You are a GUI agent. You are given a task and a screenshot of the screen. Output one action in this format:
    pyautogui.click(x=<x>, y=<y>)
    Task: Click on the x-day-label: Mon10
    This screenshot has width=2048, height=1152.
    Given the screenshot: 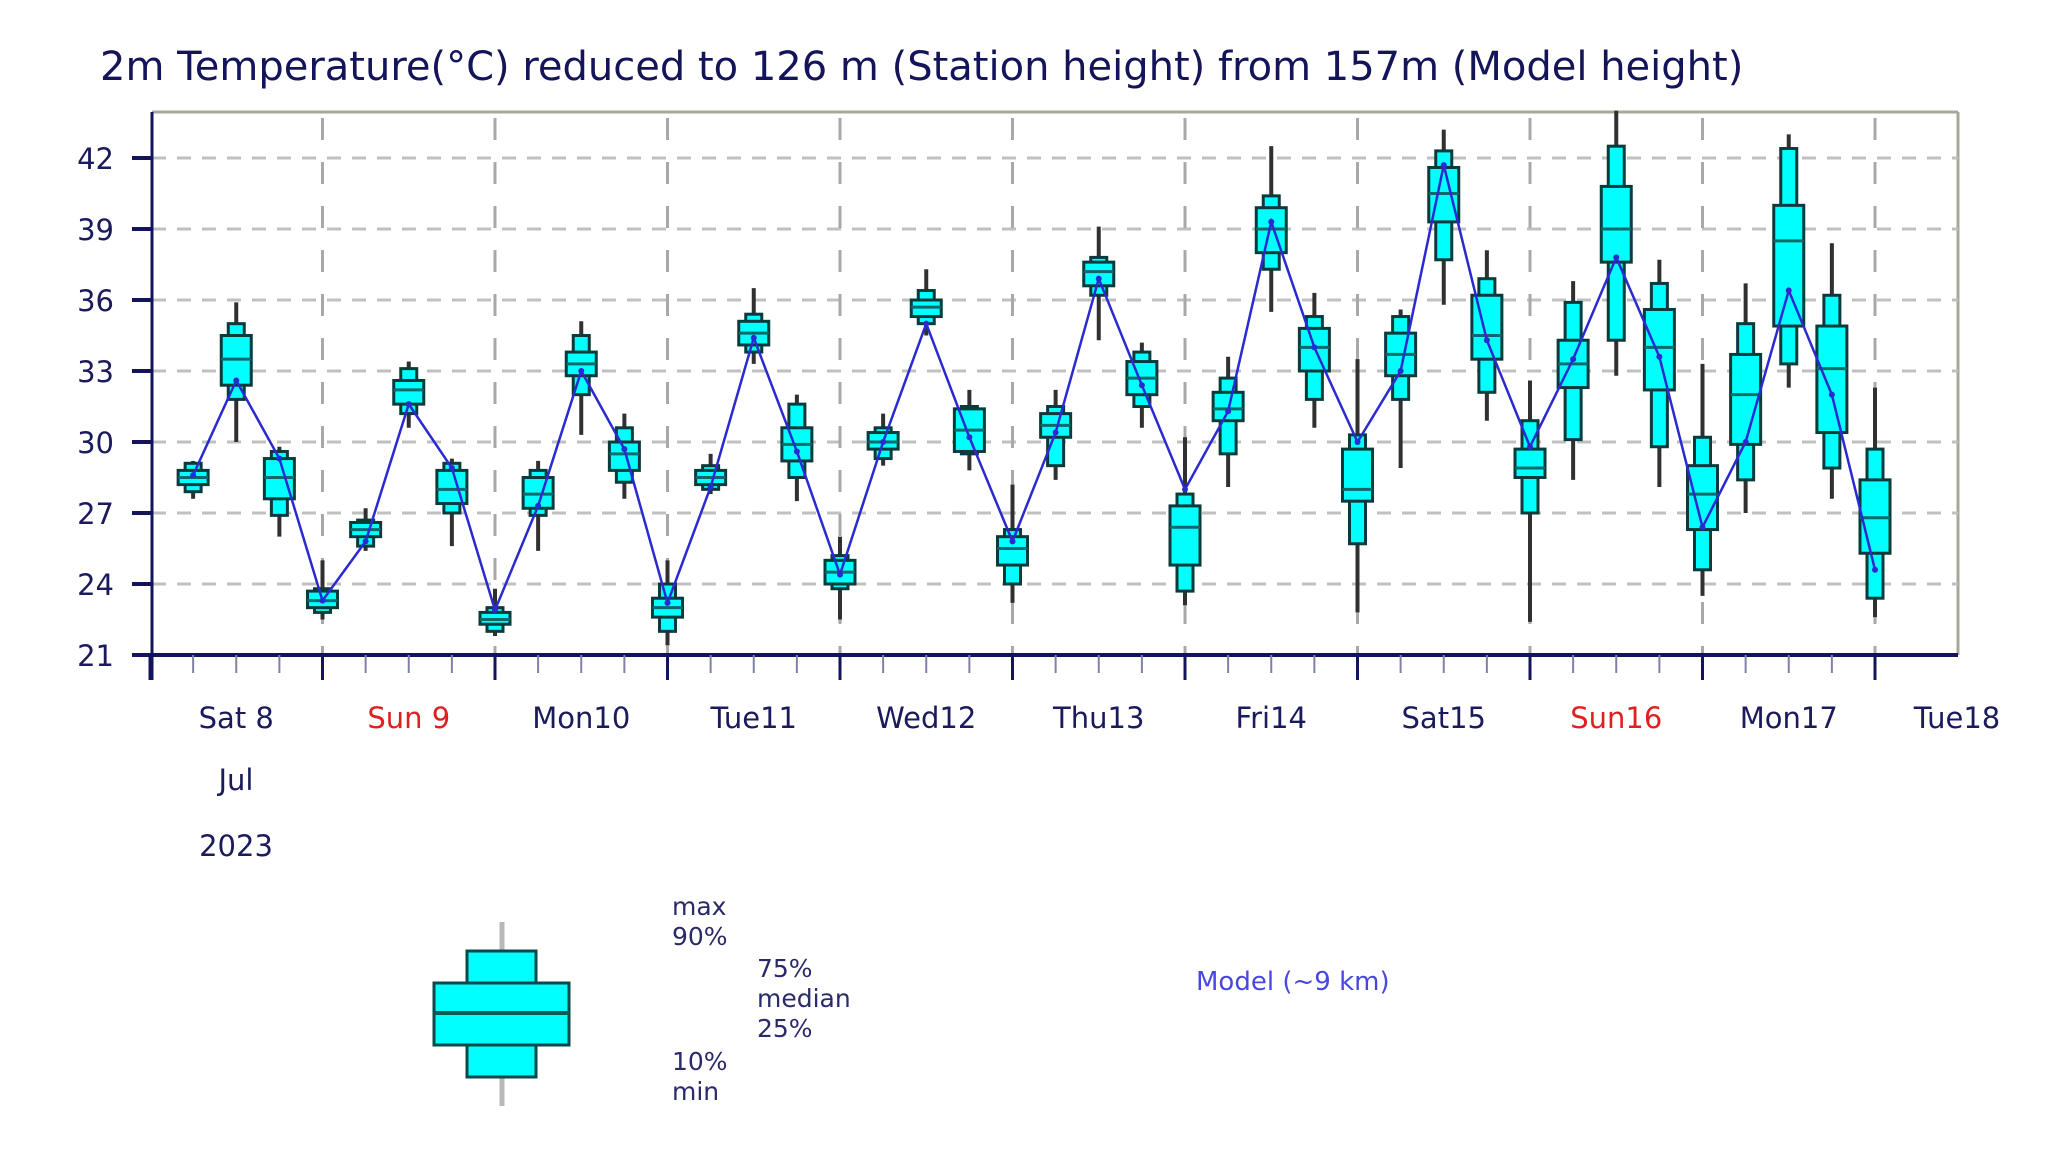 What is the action you would take?
    pyautogui.click(x=581, y=718)
    